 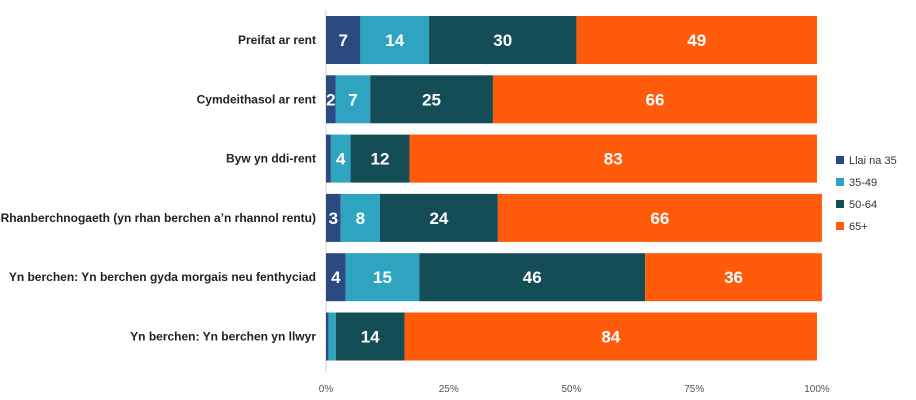 I want to click on legend-label: 65+, so click(x=858, y=227).